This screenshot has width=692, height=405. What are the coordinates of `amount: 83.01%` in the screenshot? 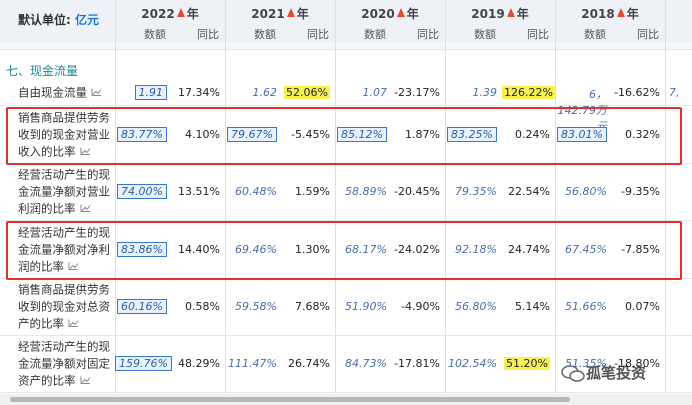 It's located at (582, 134).